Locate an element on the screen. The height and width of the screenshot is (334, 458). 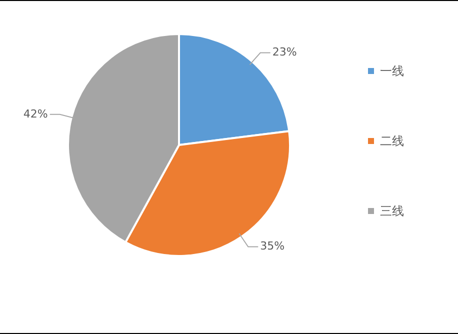
legend-label: 三线 is located at coordinates (392, 211).